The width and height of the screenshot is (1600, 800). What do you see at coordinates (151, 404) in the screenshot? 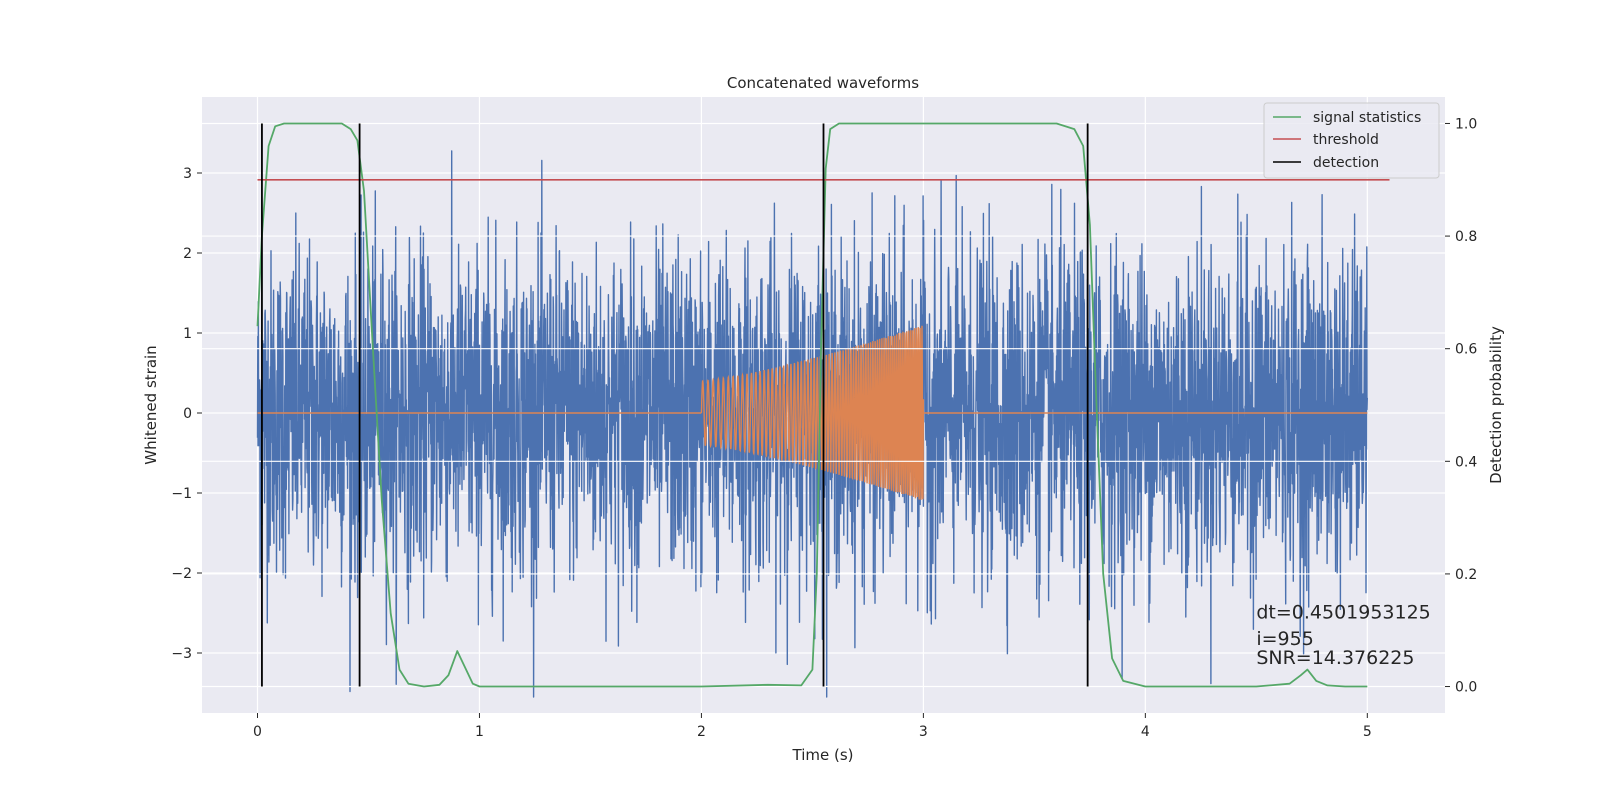
I see `y-left-axis-label: Whitened strain` at bounding box center [151, 404].